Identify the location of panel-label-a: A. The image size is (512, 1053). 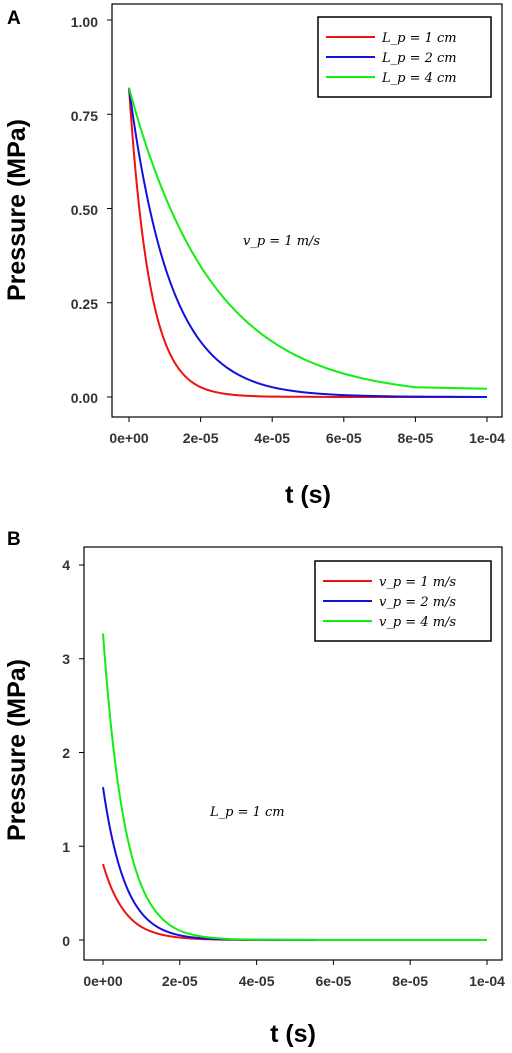
(14, 18).